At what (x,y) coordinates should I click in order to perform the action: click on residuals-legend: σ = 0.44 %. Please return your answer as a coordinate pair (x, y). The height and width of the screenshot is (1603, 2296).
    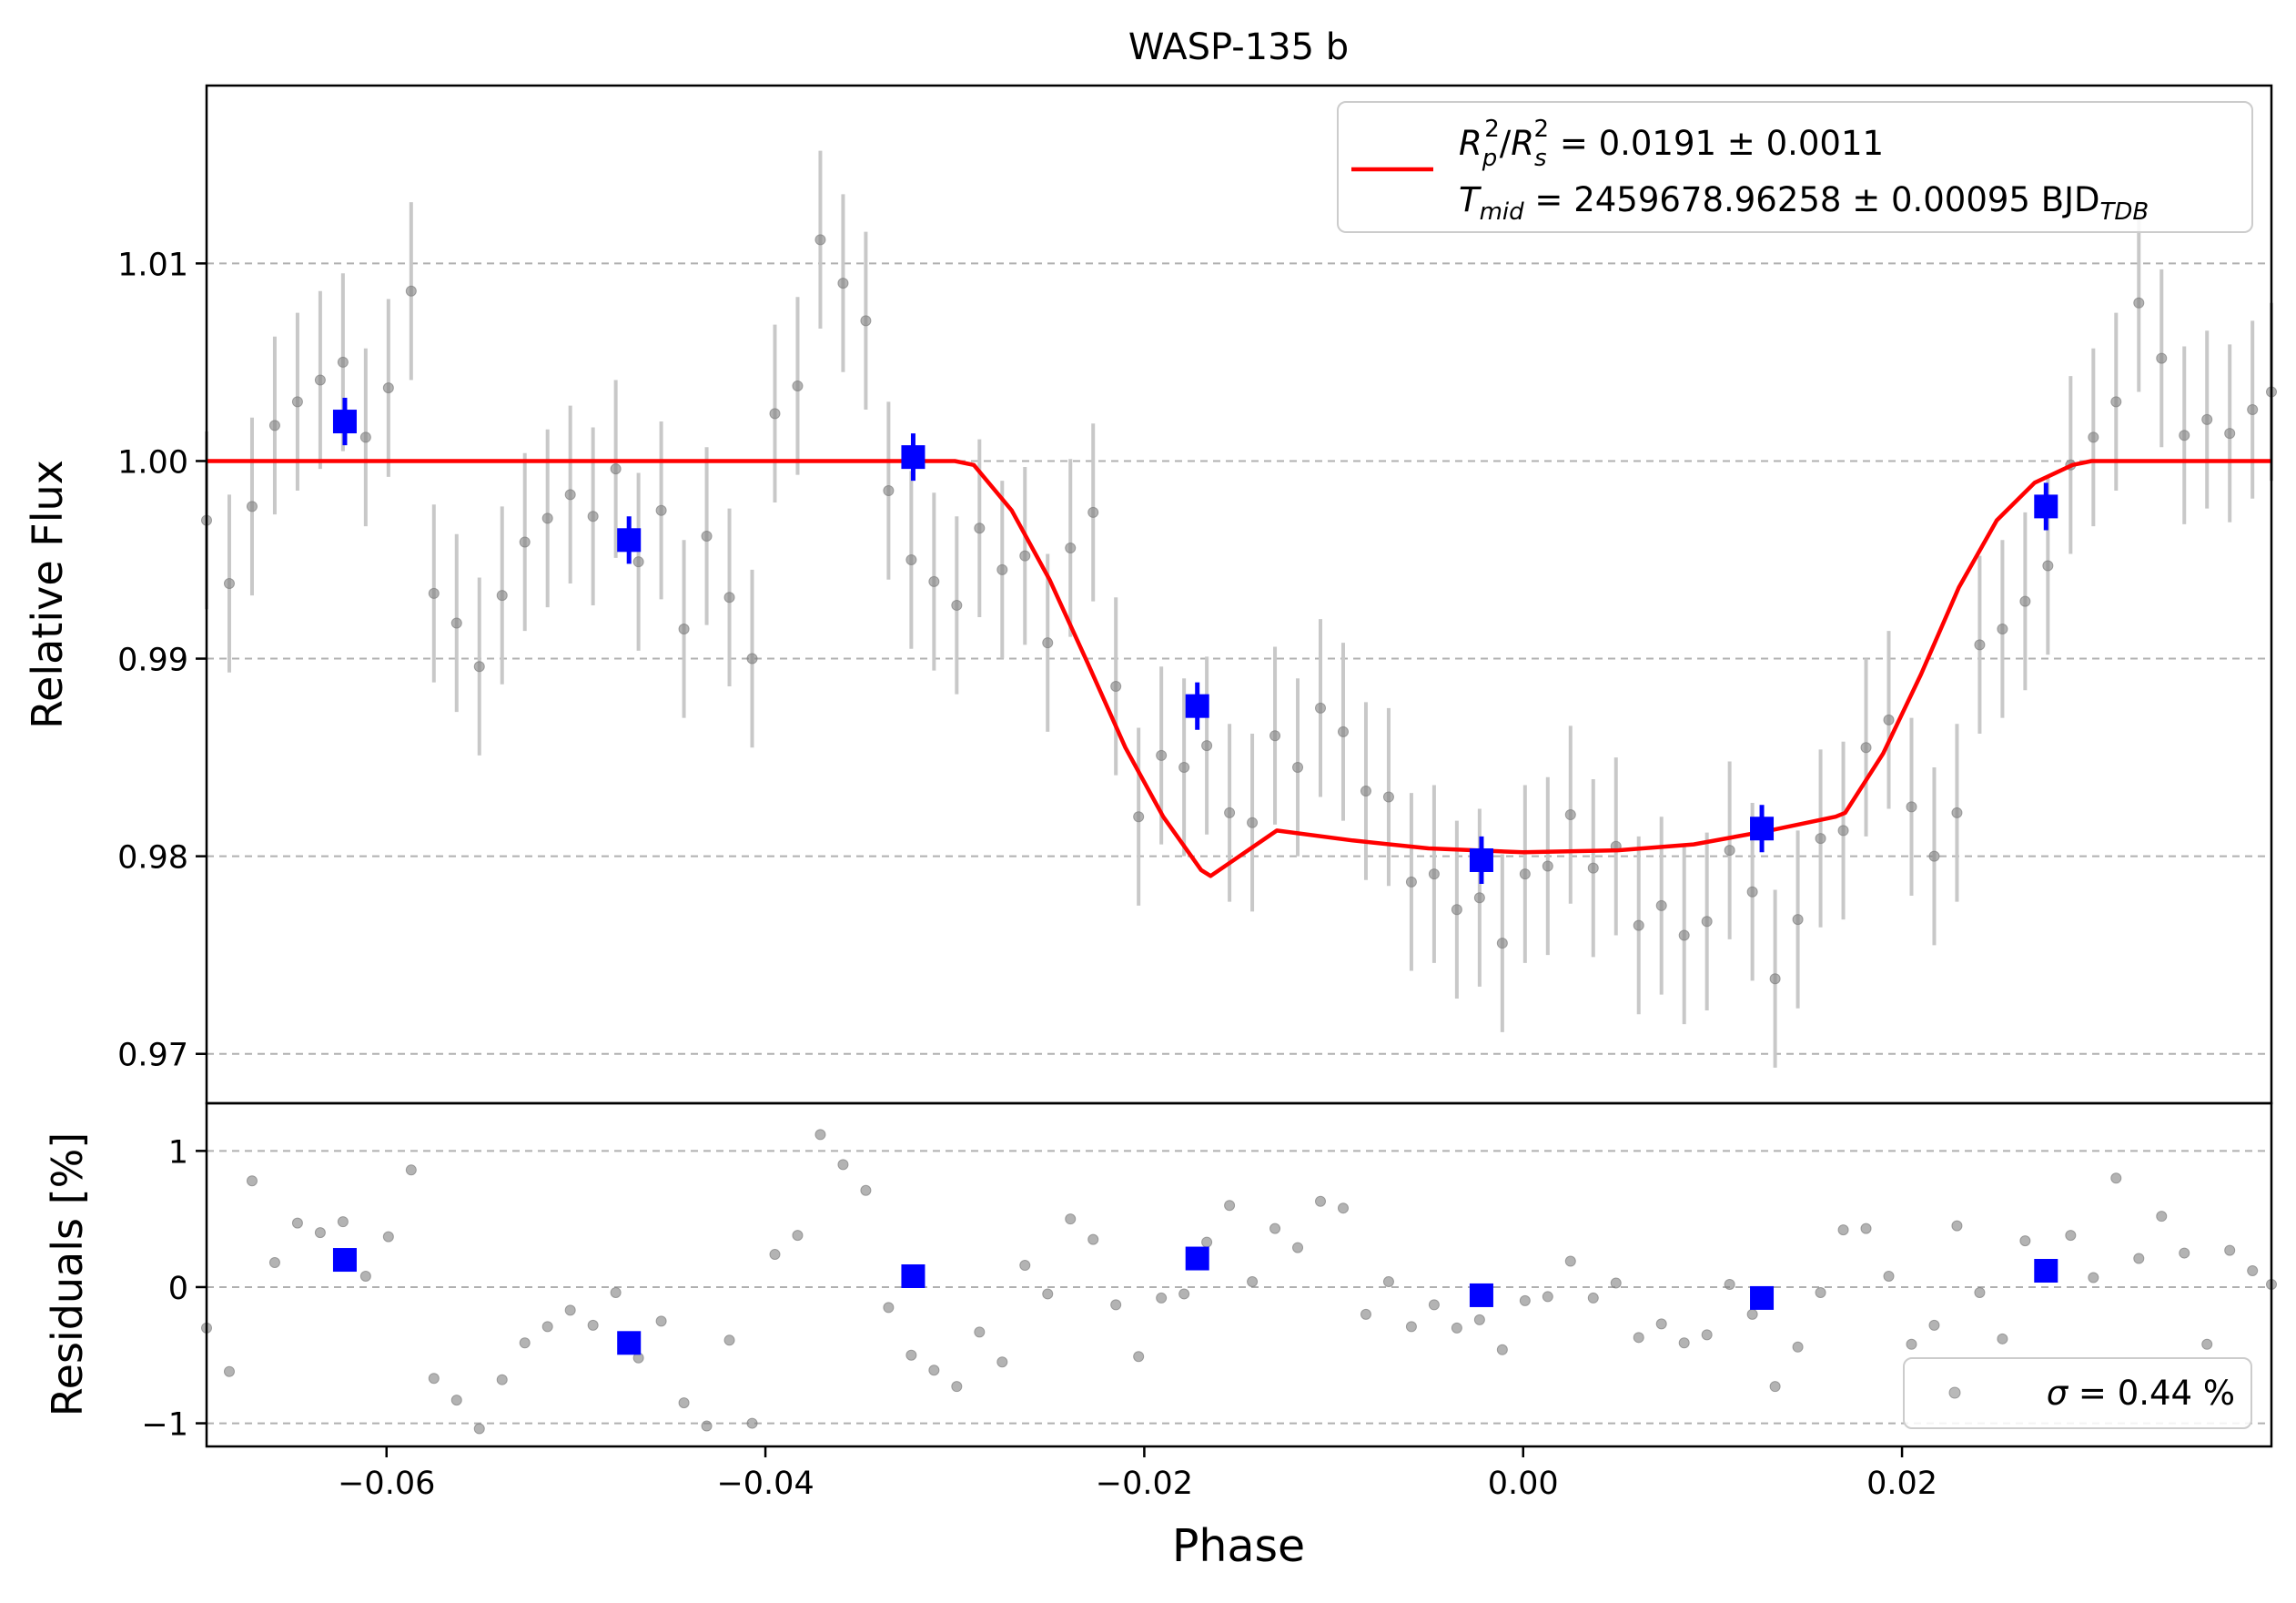
    Looking at the image, I should click on (2078, 1393).